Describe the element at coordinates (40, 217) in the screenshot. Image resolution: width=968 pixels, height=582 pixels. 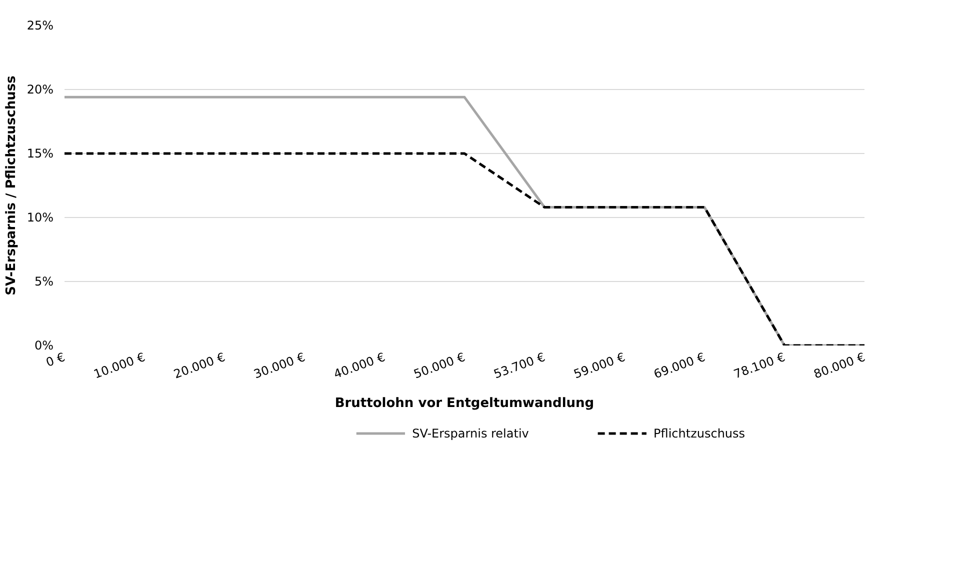
I see `y-tick-label: 10%` at that location.